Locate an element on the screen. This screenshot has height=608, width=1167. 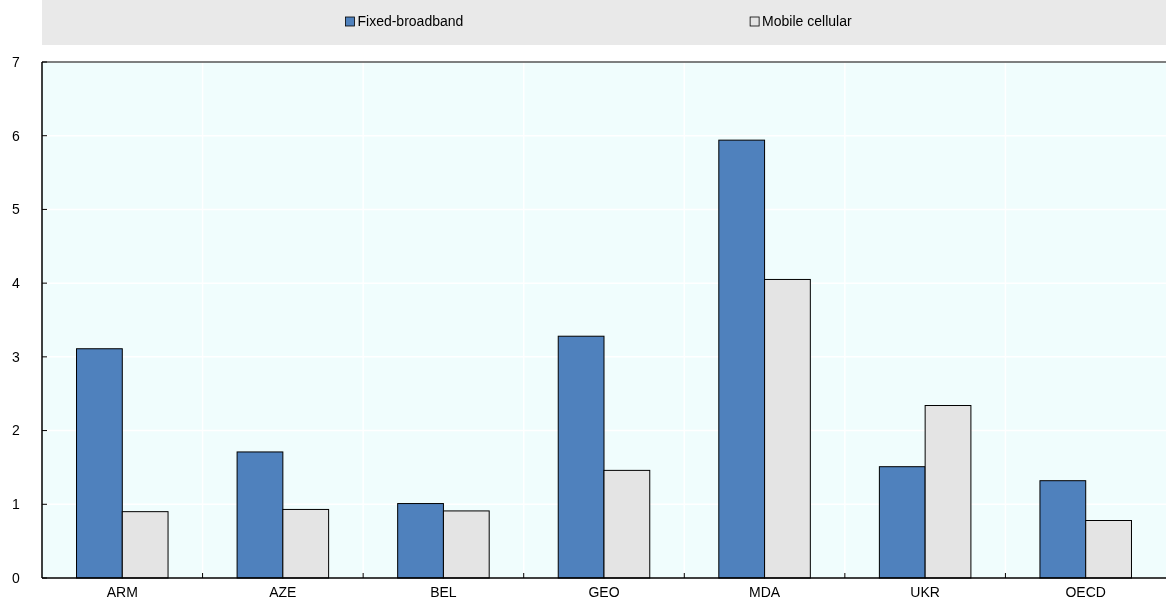
y-tick-label: 0 is located at coordinates (16, 577).